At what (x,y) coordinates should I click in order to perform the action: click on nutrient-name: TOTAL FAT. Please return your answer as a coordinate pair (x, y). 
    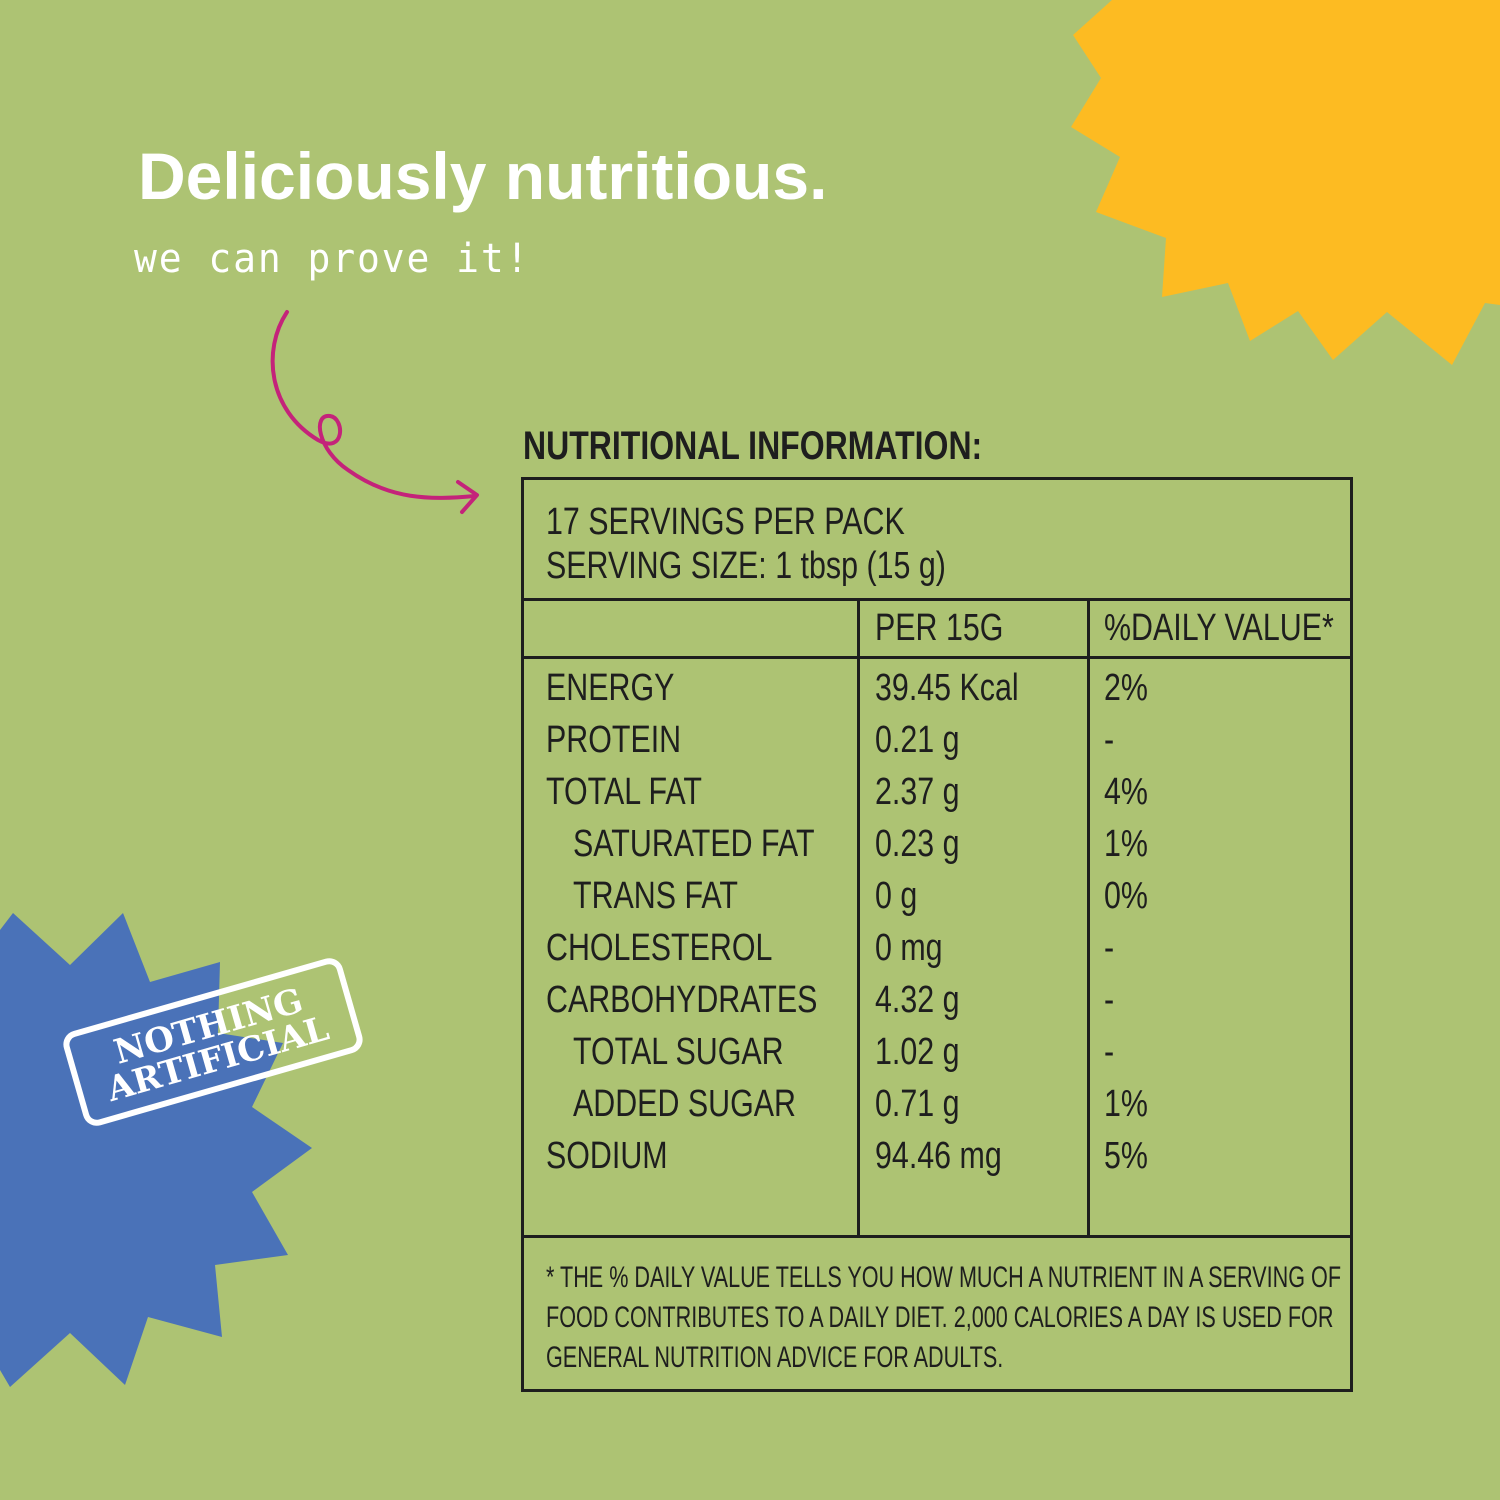
    Looking at the image, I should click on (643, 792).